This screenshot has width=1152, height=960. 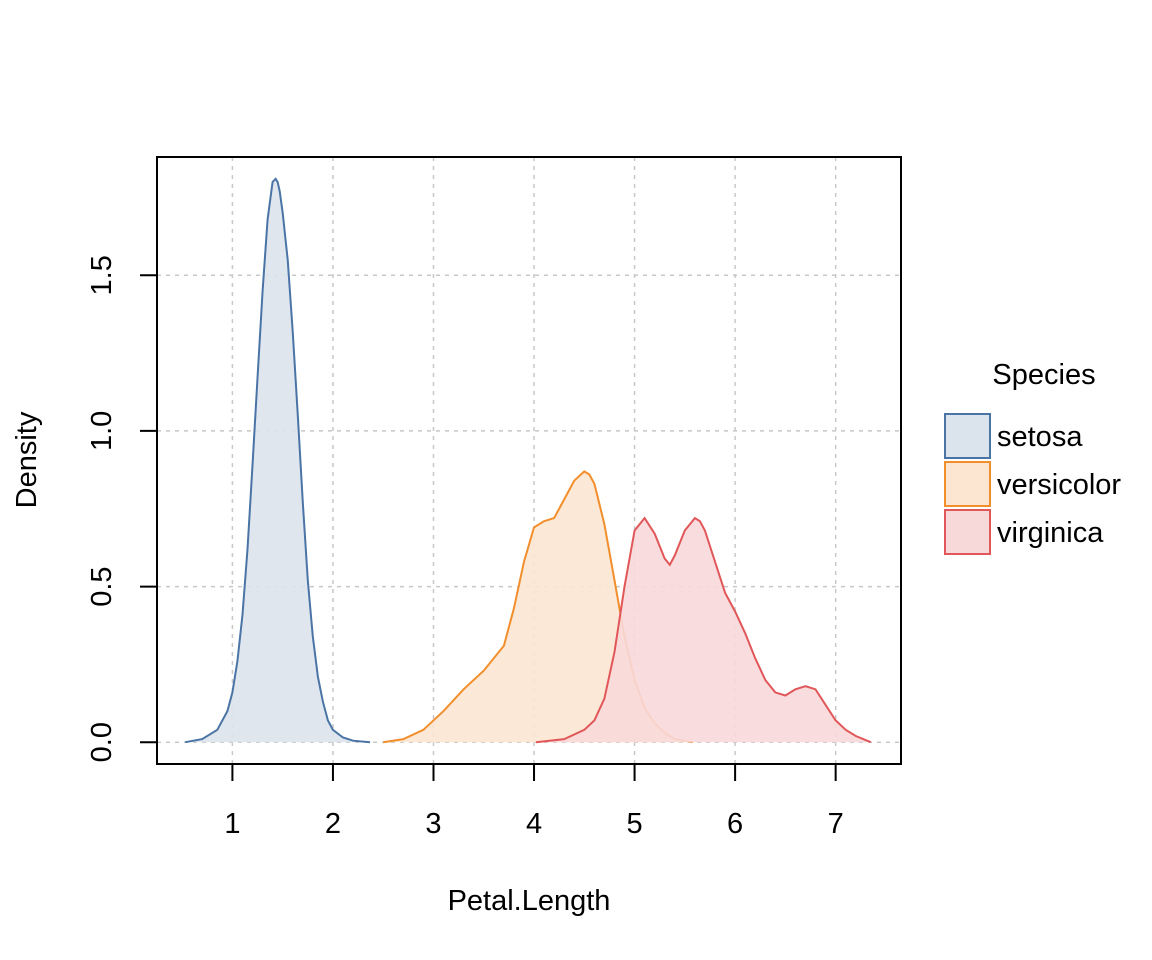 What do you see at coordinates (634, 824) in the screenshot?
I see `x-tick-label: 5` at bounding box center [634, 824].